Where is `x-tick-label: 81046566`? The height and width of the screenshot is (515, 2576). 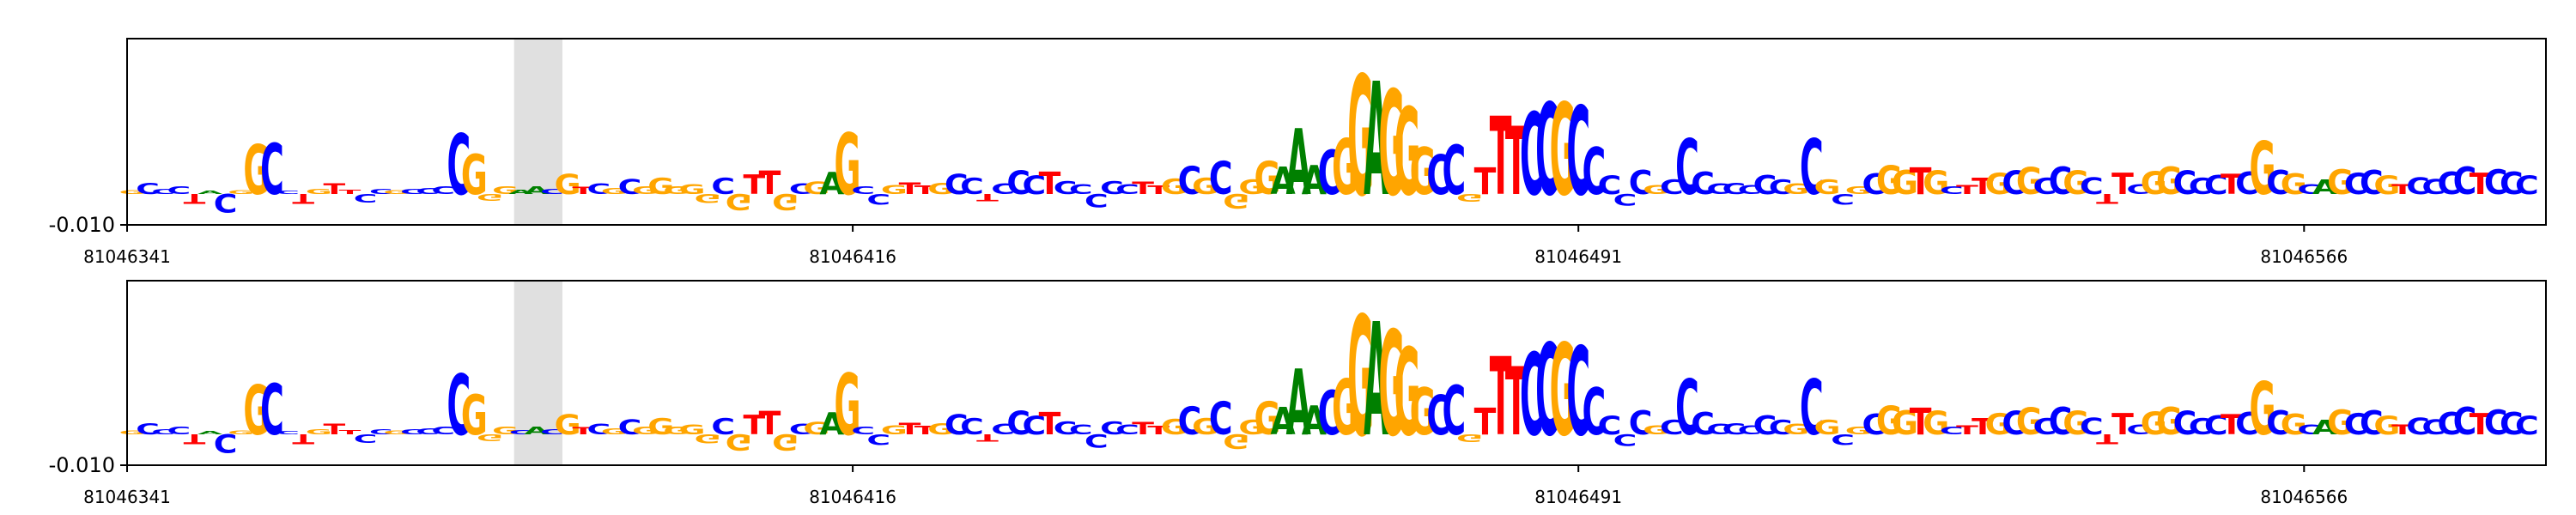 x-tick-label: 81046566 is located at coordinates (2304, 497).